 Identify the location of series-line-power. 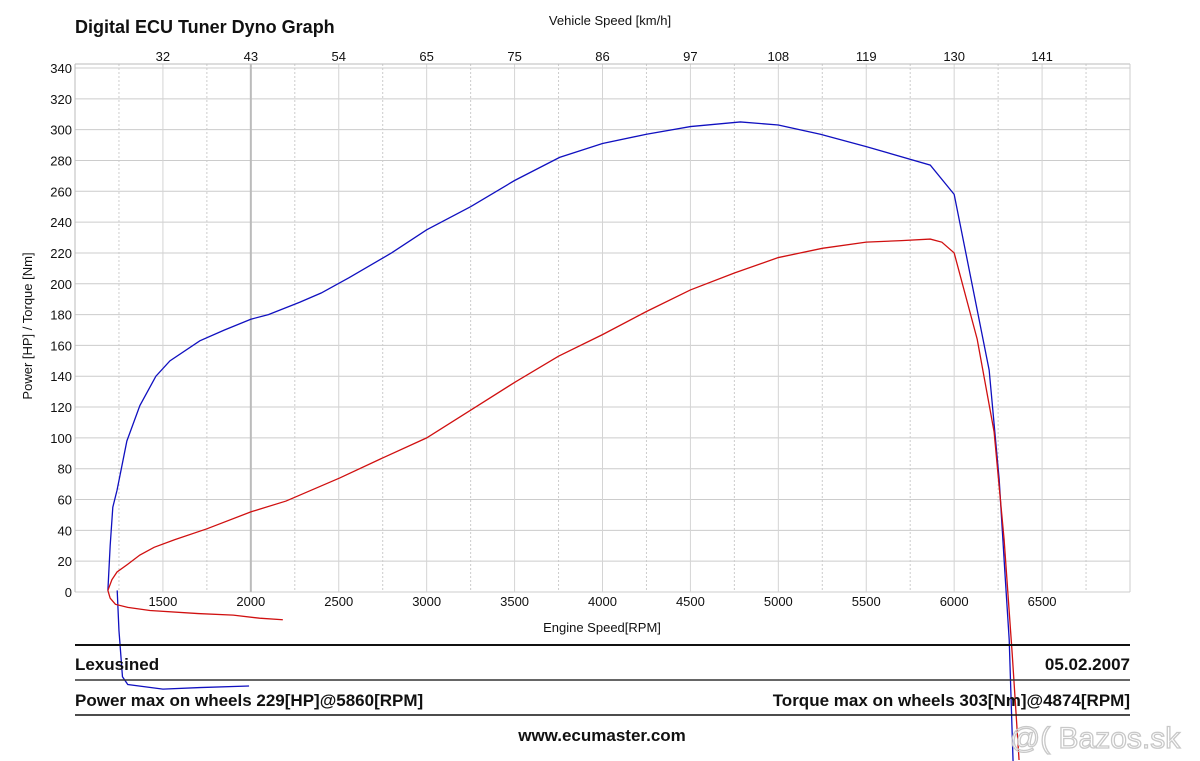
(195, 605).